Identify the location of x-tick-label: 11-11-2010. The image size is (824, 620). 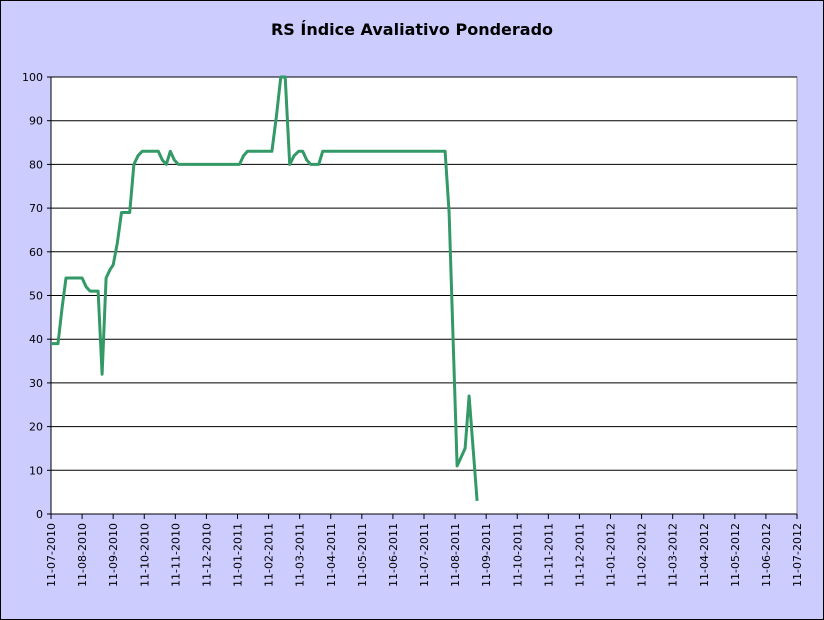
(175, 555).